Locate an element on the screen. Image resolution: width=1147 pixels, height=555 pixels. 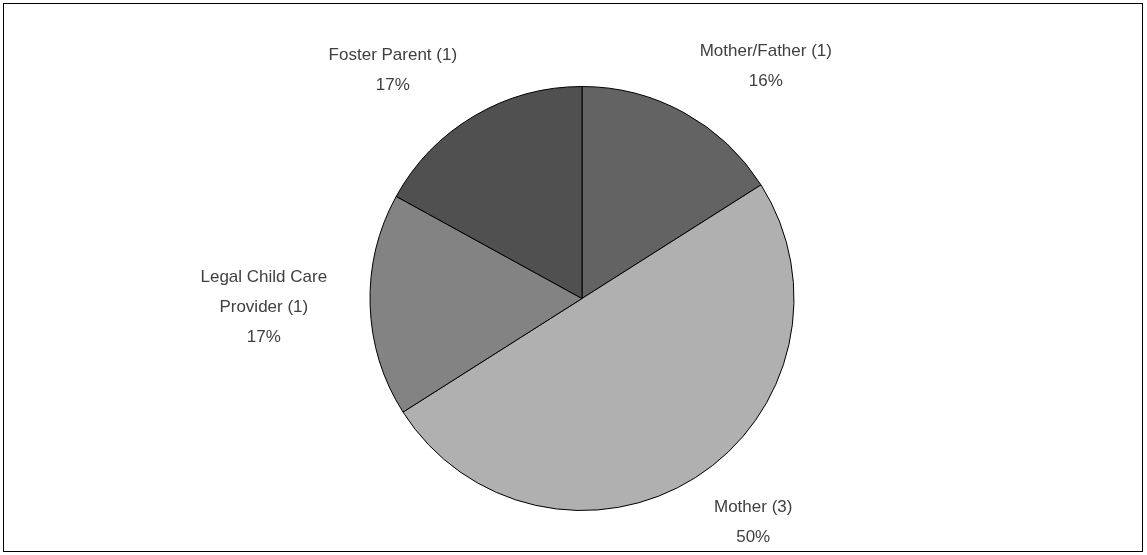
data-label: 50% is located at coordinates (753, 536).